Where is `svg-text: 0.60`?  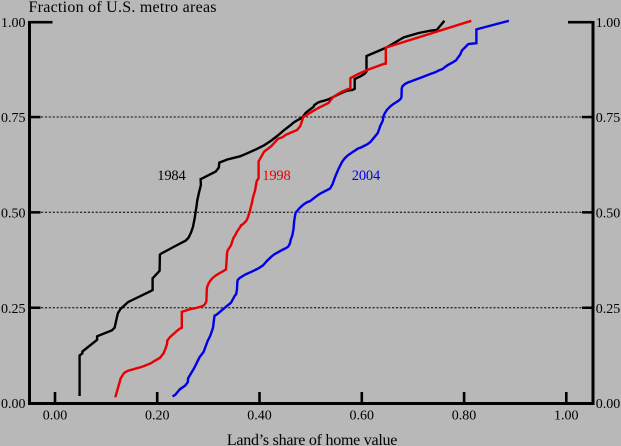 svg-text: 0.60 is located at coordinates (362, 415).